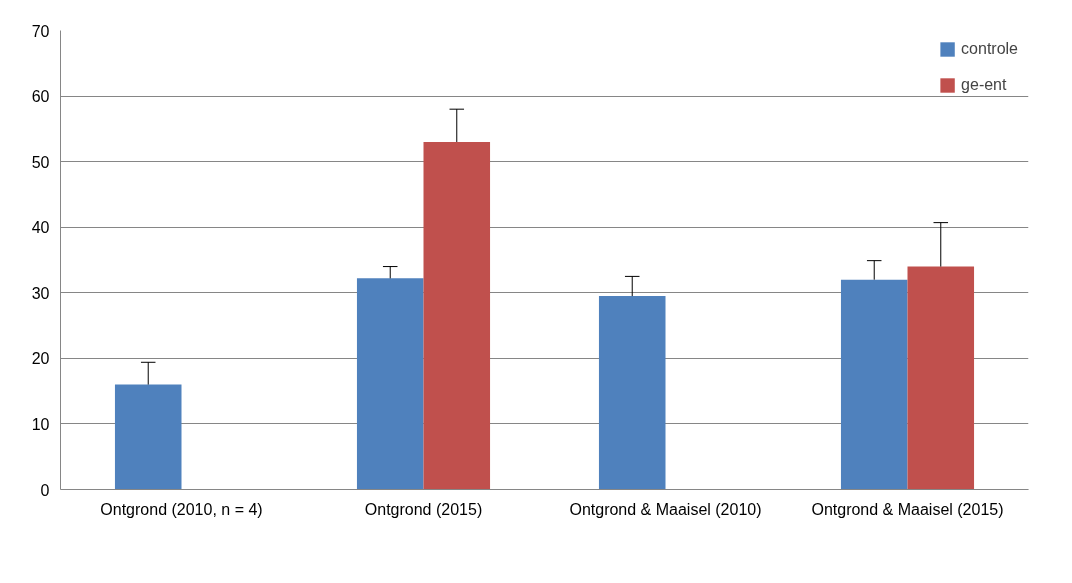  Describe the element at coordinates (907, 509) in the screenshot. I see `x-tick-label: Ontgrond & Maaisel (2015)` at that location.